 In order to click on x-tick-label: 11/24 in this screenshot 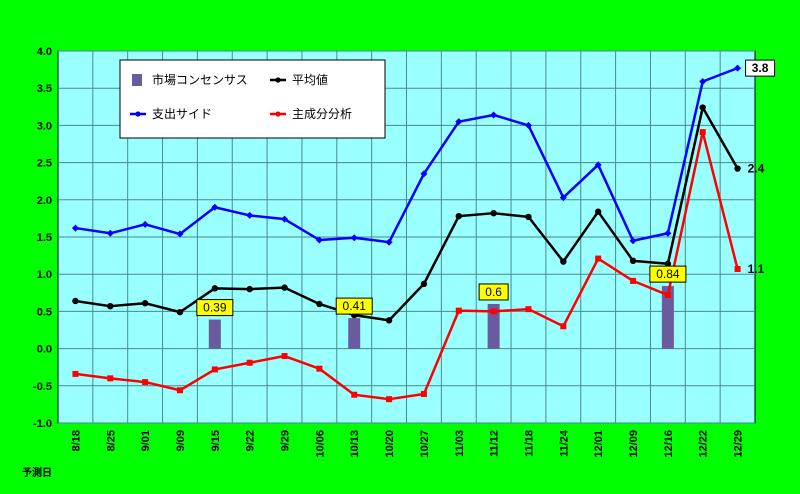, I will do `click(564, 443)`.